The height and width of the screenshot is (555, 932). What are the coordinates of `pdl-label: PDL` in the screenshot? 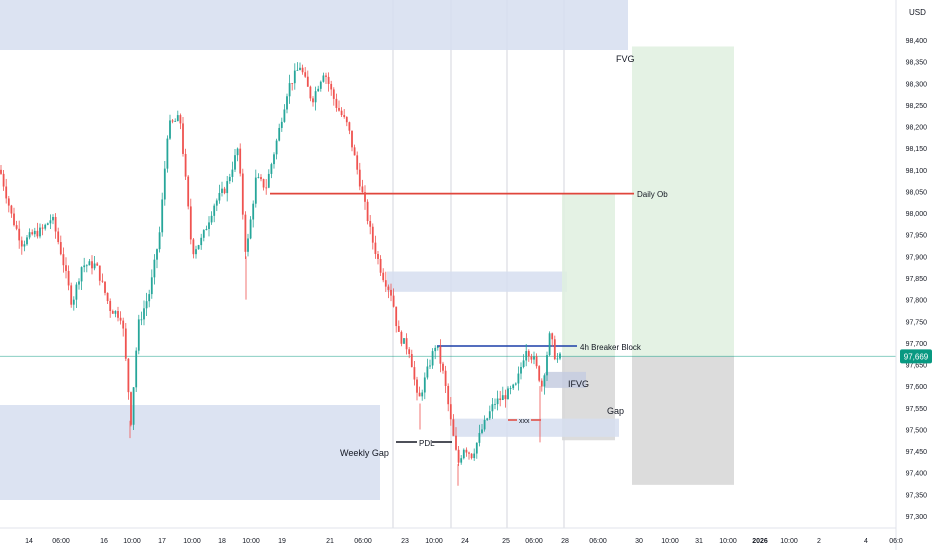 It's located at (427, 443).